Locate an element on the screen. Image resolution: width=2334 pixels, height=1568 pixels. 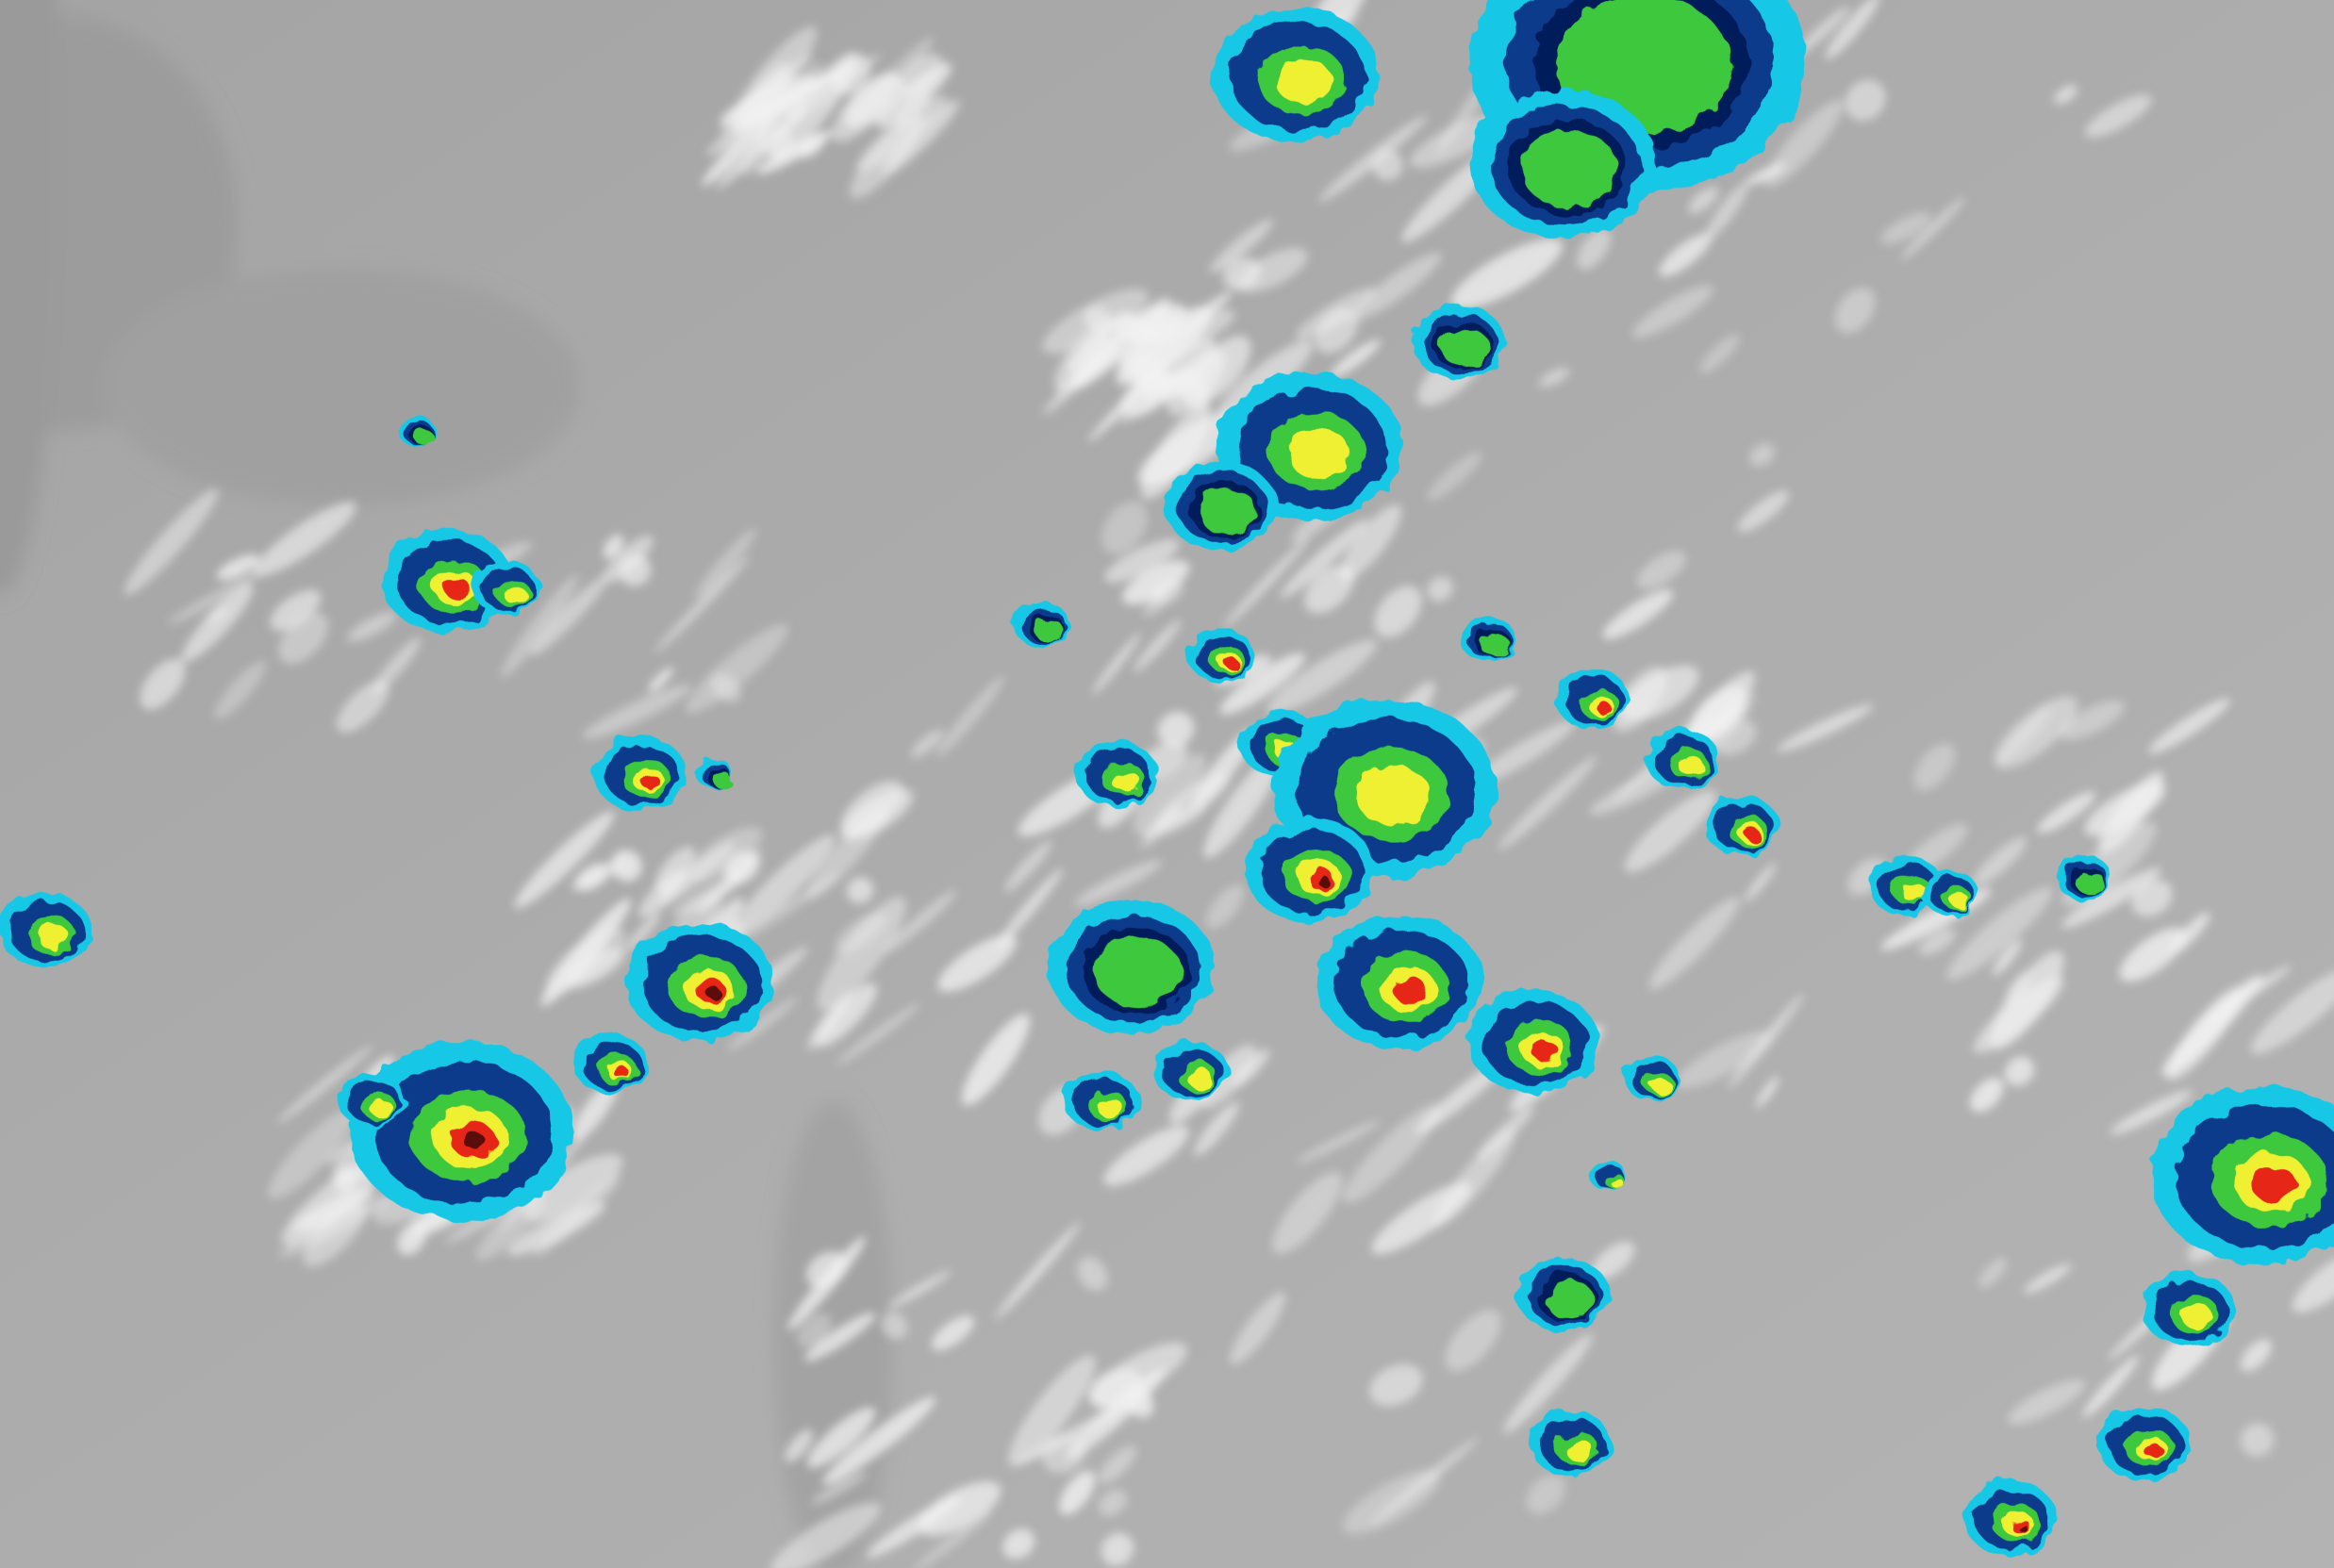
land-patch is located at coordinates (30, 297).